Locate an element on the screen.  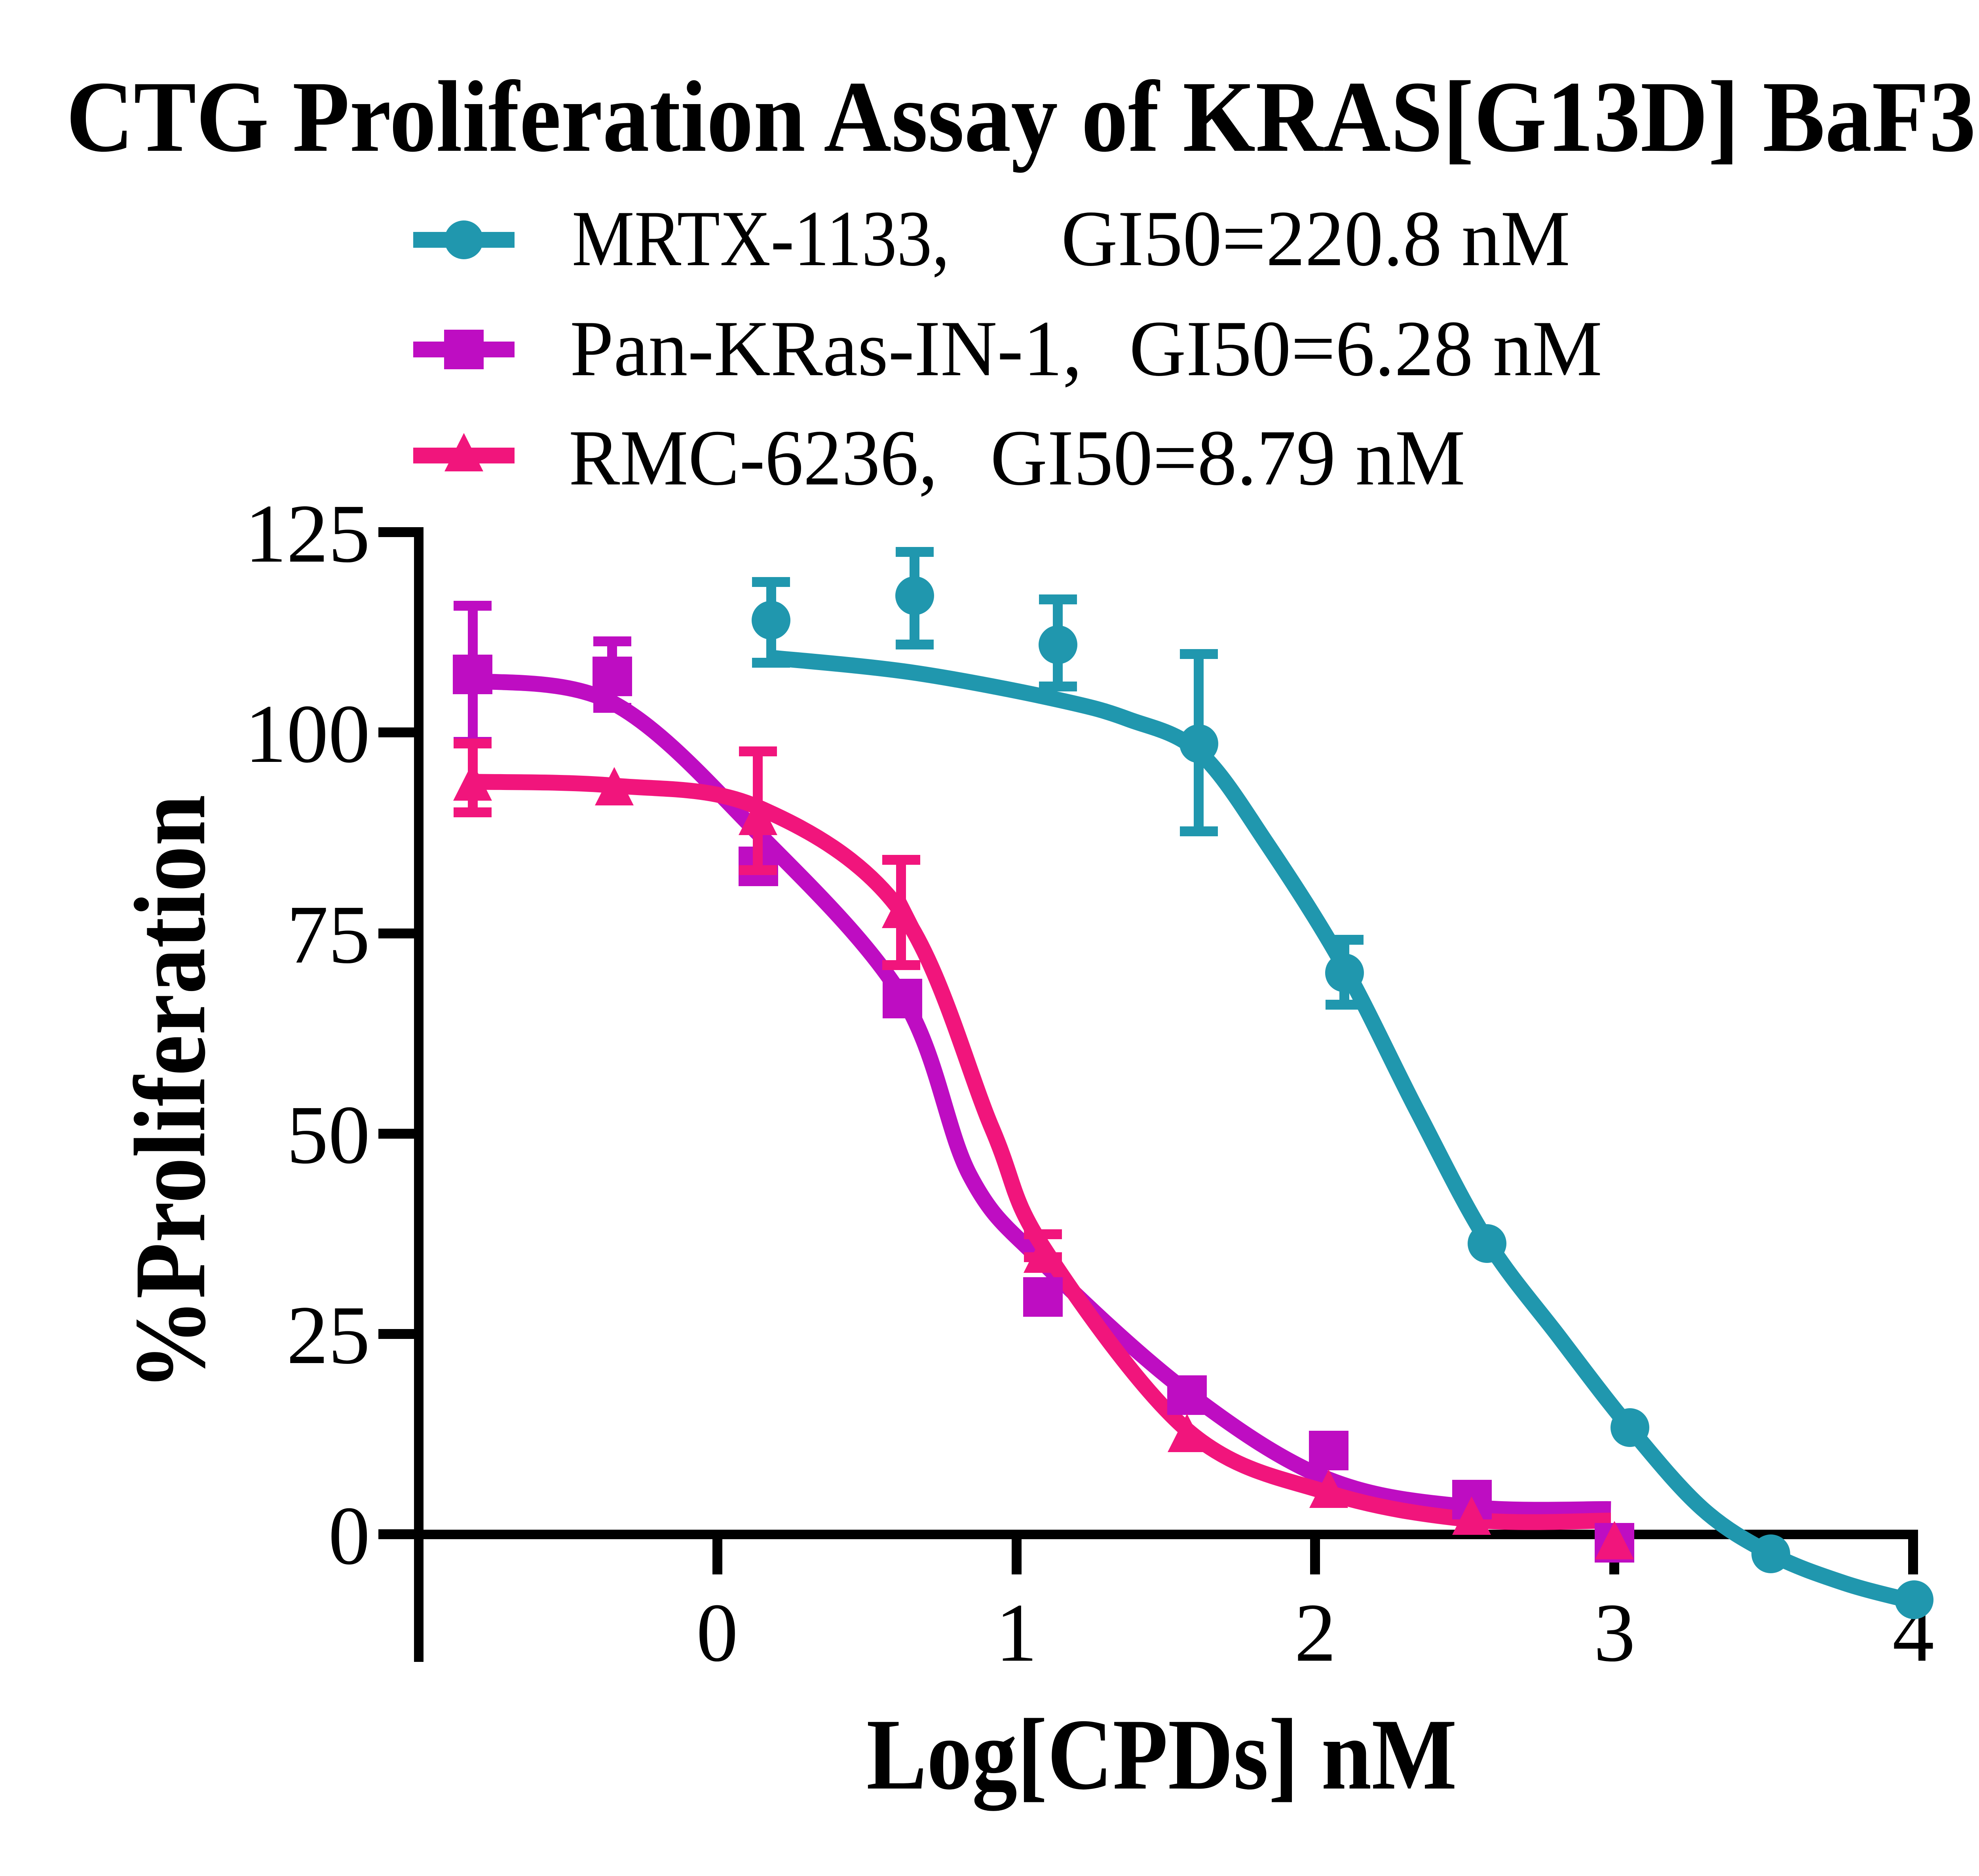
svg-text: GI50=6.28 nM is located at coordinates (1365, 349).